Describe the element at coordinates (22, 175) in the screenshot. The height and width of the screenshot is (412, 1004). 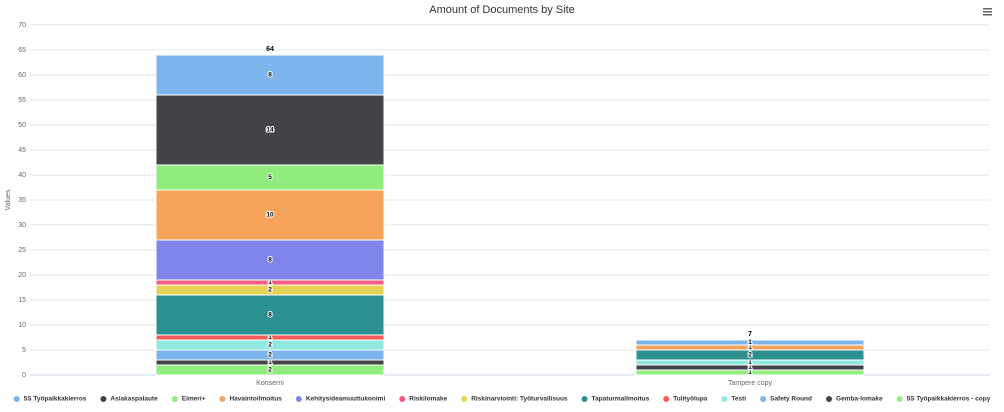
I see `y-tick-label: 40` at that location.